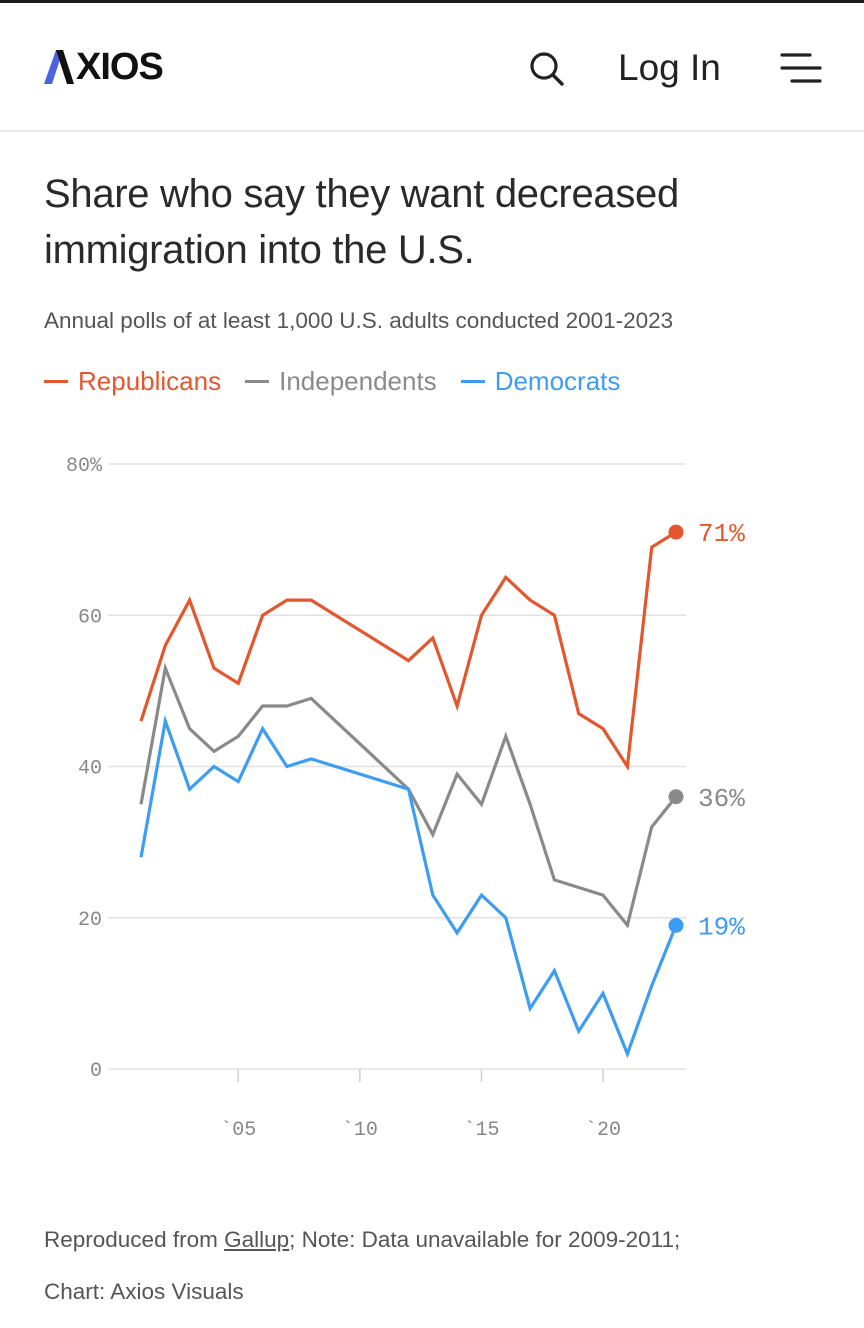 Image resolution: width=864 pixels, height=1328 pixels. I want to click on legend-swatch-independents, so click(257, 381).